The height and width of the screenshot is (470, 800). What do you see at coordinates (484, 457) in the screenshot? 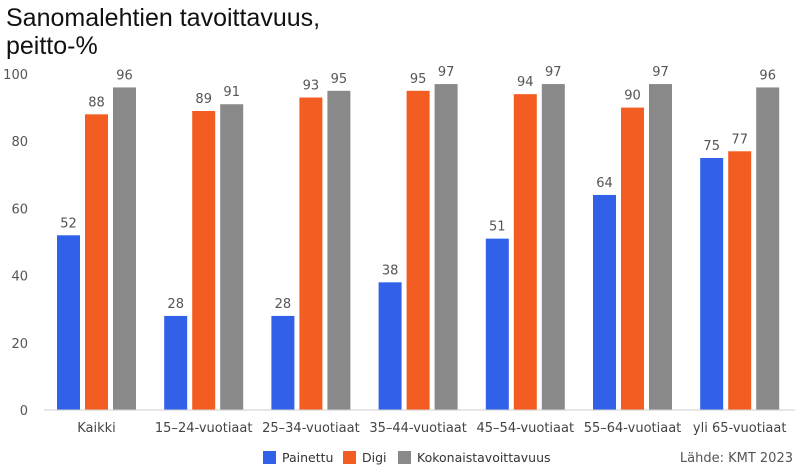
I see `legend-label: Kokonaistavoittavuus` at bounding box center [484, 457].